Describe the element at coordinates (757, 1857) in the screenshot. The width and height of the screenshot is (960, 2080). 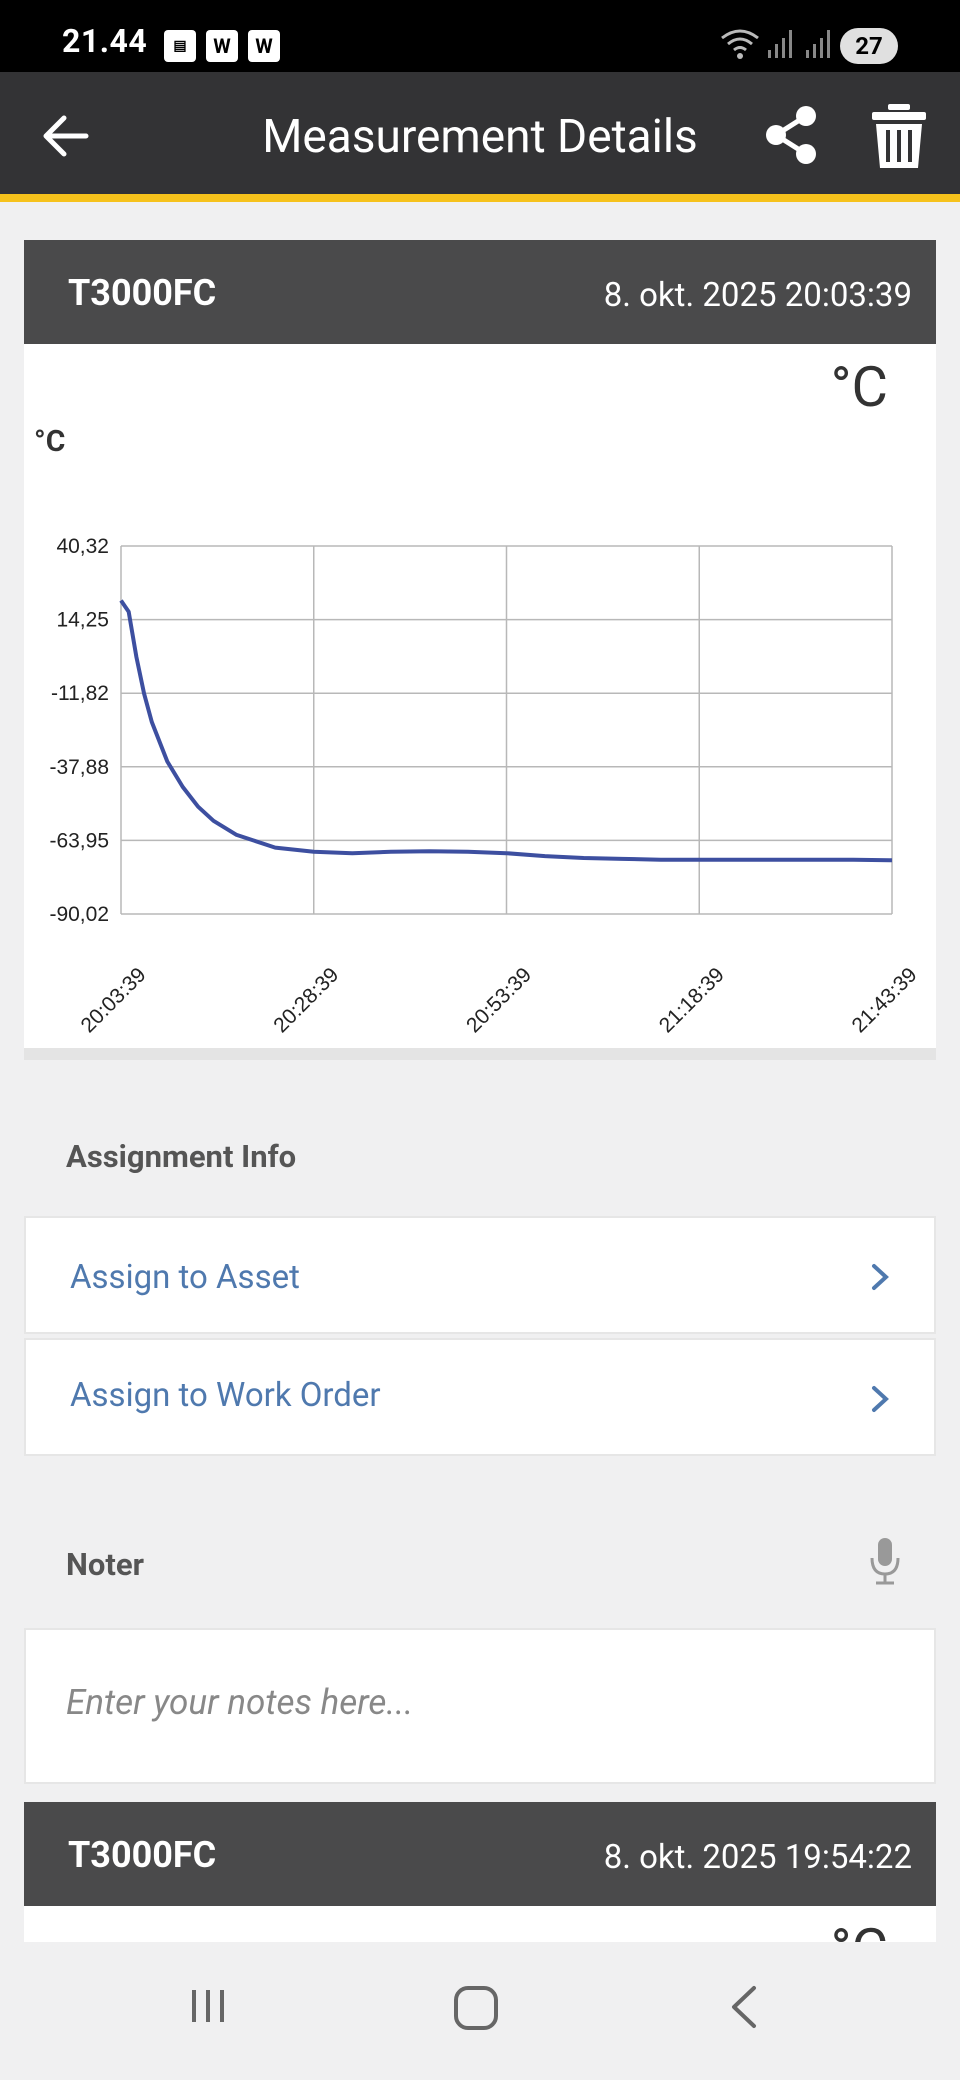
I see `measurement-date-2: 8. okt. 2025 19:54:22` at that location.